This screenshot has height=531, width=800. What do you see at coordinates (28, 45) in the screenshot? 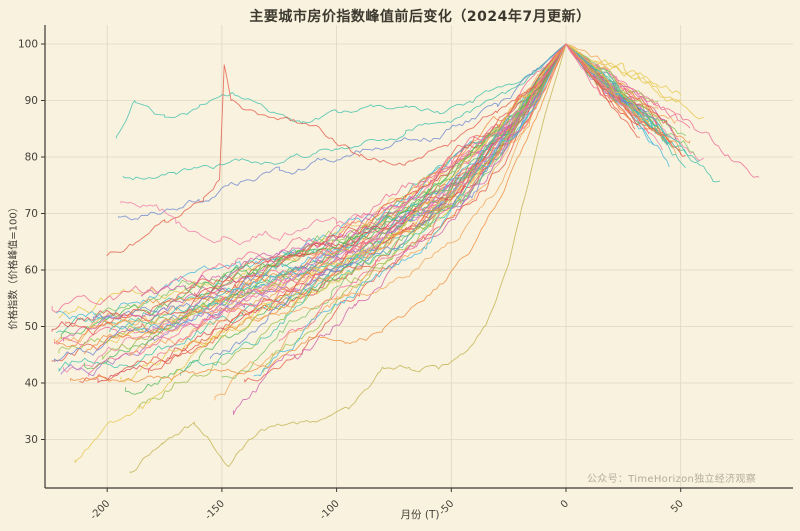
I see `y-tick-label: 100` at bounding box center [28, 45].